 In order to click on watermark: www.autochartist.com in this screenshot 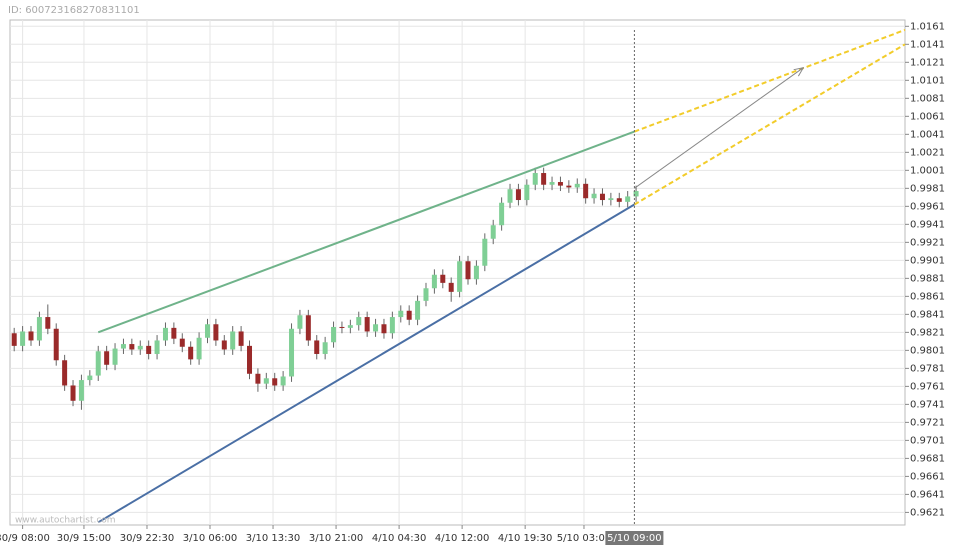, I will do `click(65, 521)`.